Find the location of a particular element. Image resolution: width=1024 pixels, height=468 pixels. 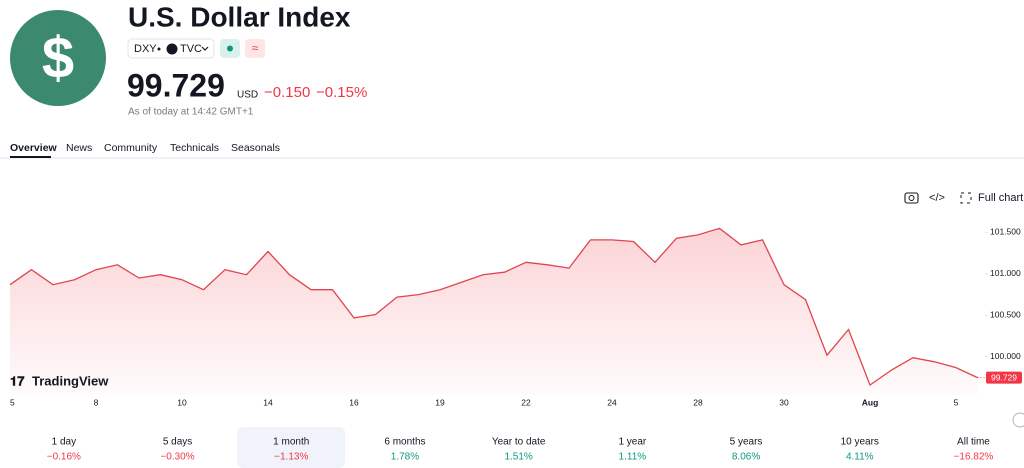

period-label: 10 years is located at coordinates (860, 442).